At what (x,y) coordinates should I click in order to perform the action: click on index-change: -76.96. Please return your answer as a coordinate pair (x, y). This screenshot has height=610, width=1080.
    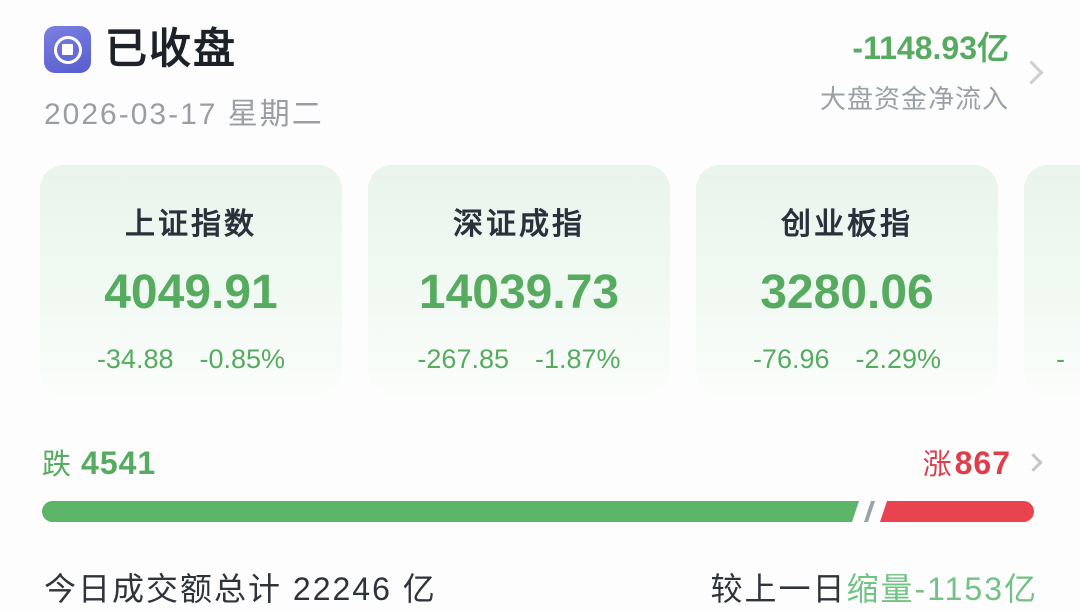
    Looking at the image, I should click on (791, 359).